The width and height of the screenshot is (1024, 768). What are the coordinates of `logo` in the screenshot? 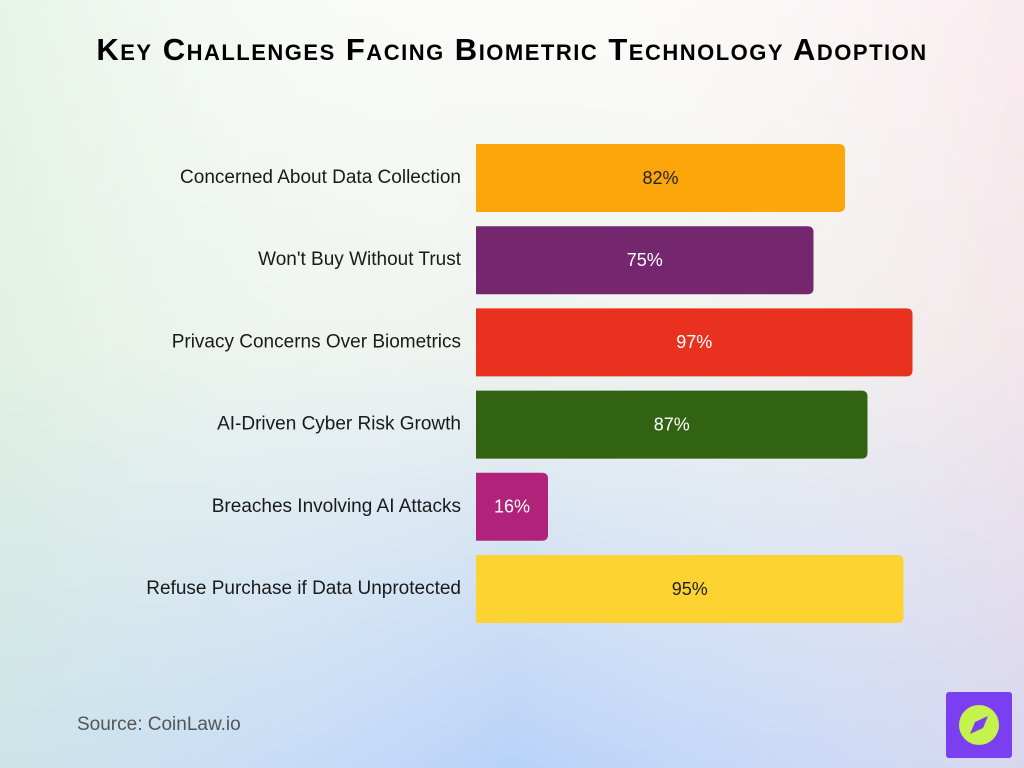 It's located at (979, 725).